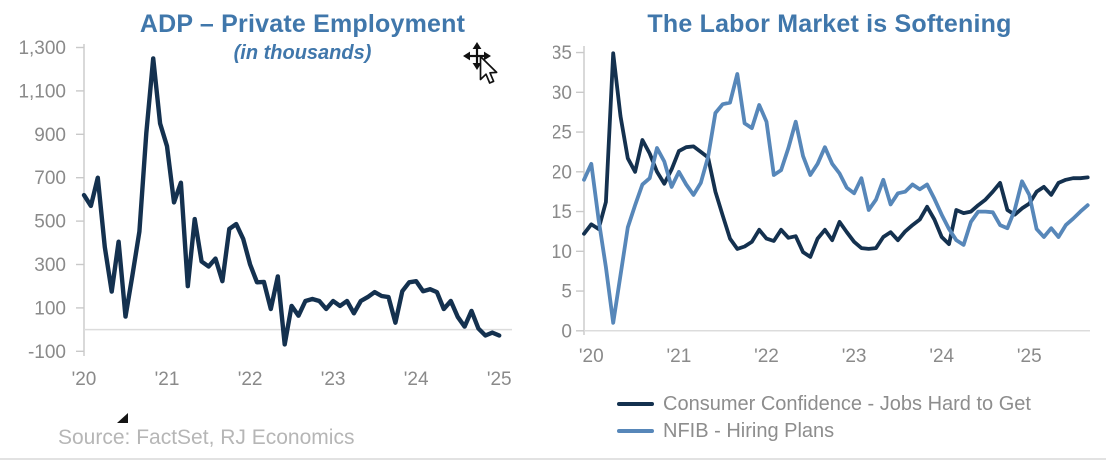  I want to click on y-tick-label: 30, so click(562, 93).